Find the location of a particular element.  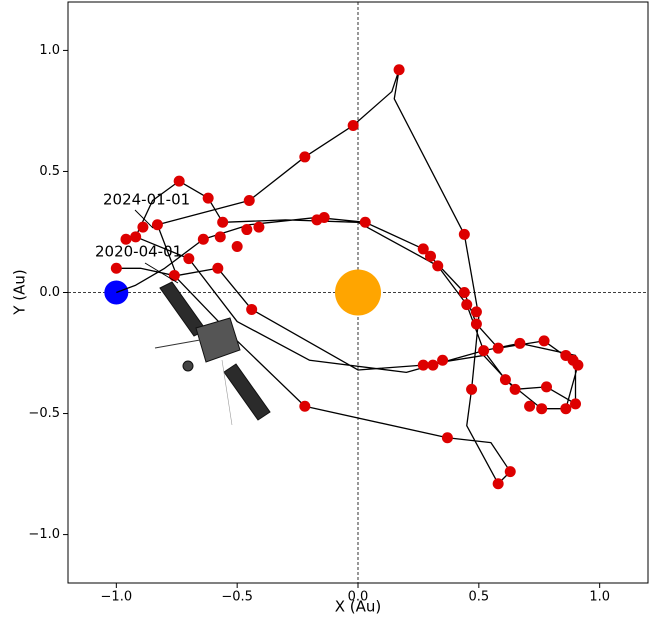

satellite-illustration is located at coordinates (212, 353).